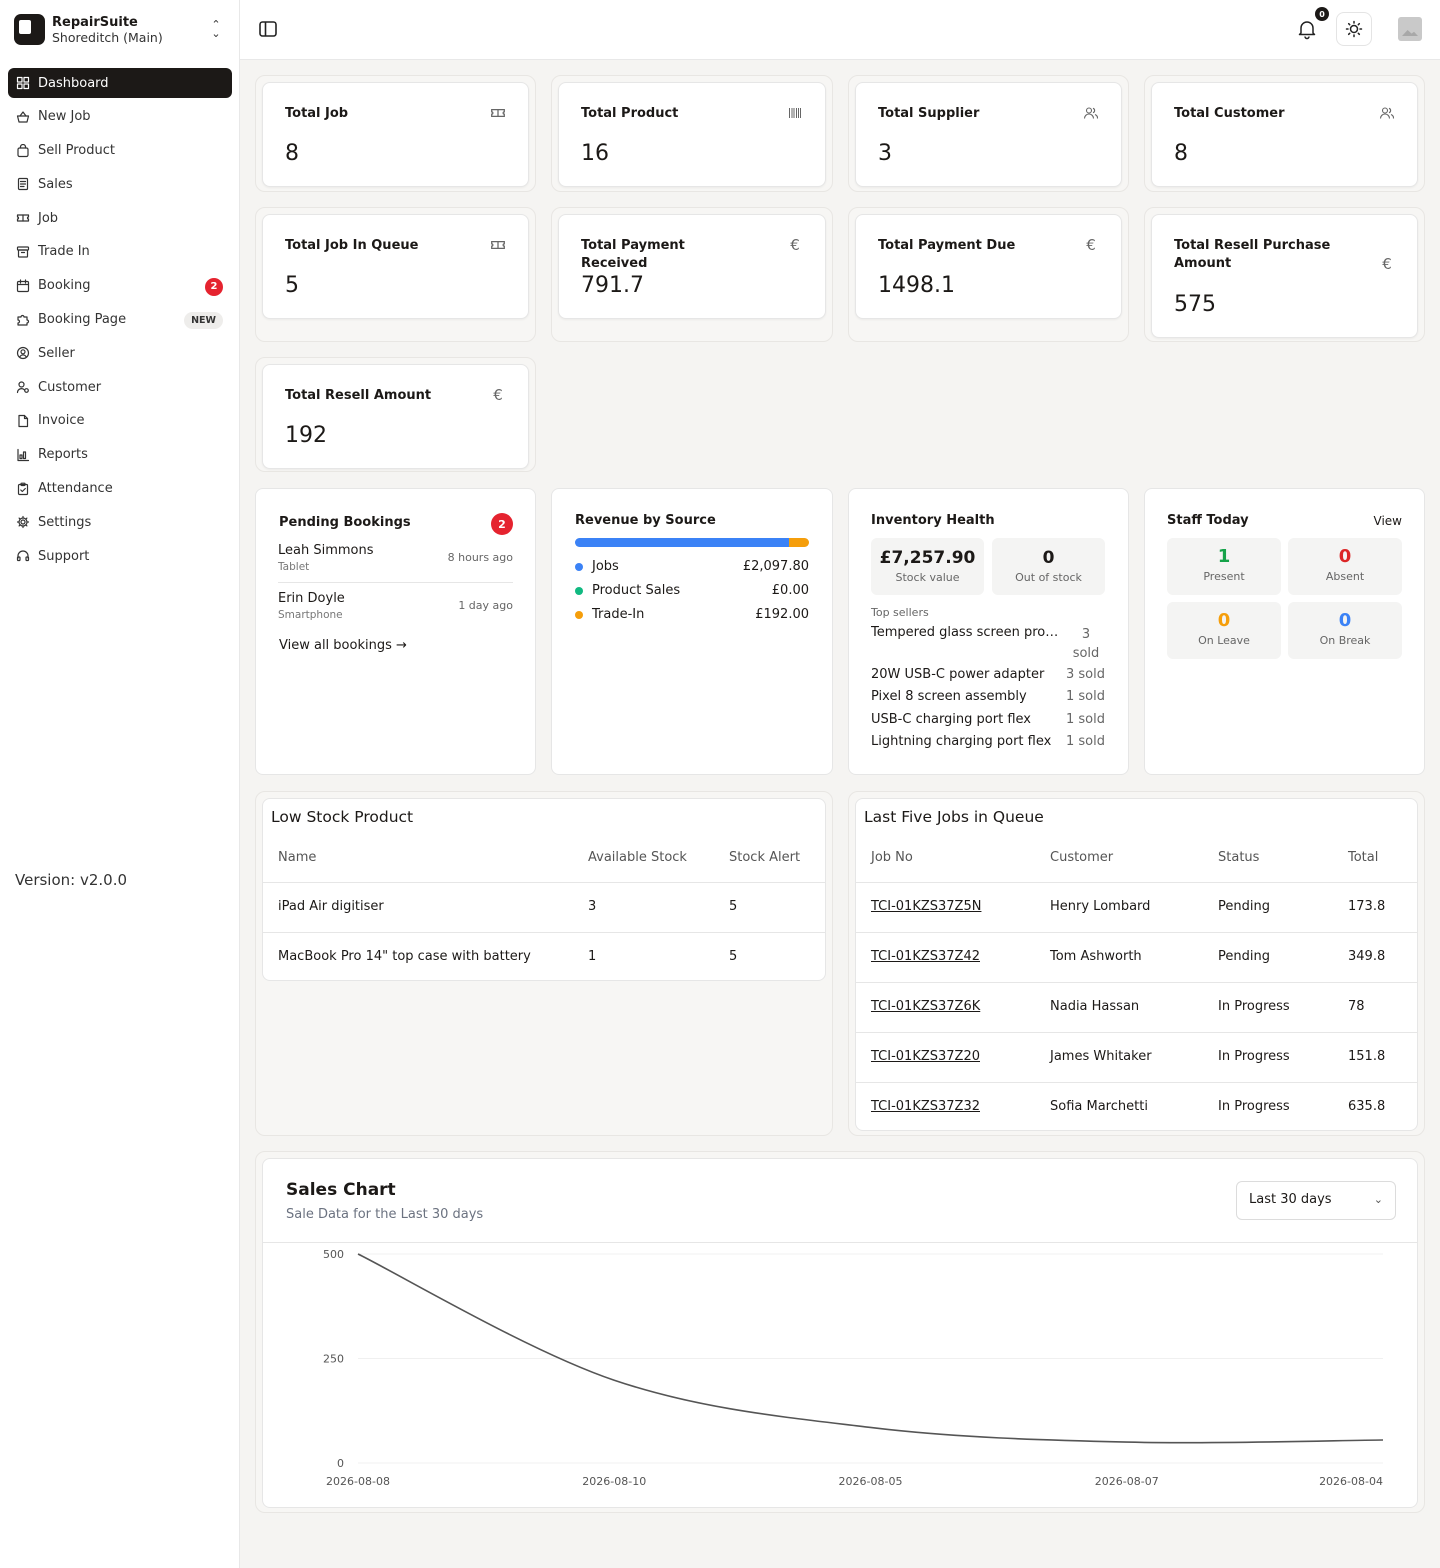 The height and width of the screenshot is (1568, 1440). Describe the element at coordinates (782, 614) in the screenshot. I see `revenue-amount: £192.00` at that location.